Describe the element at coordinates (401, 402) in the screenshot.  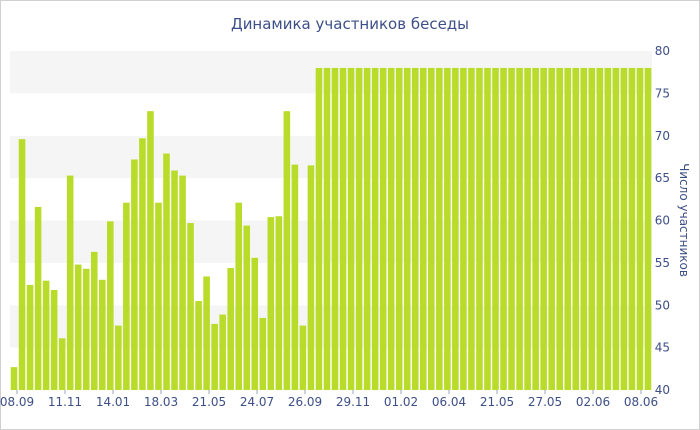
I see `x-tick-label: 01.02` at that location.